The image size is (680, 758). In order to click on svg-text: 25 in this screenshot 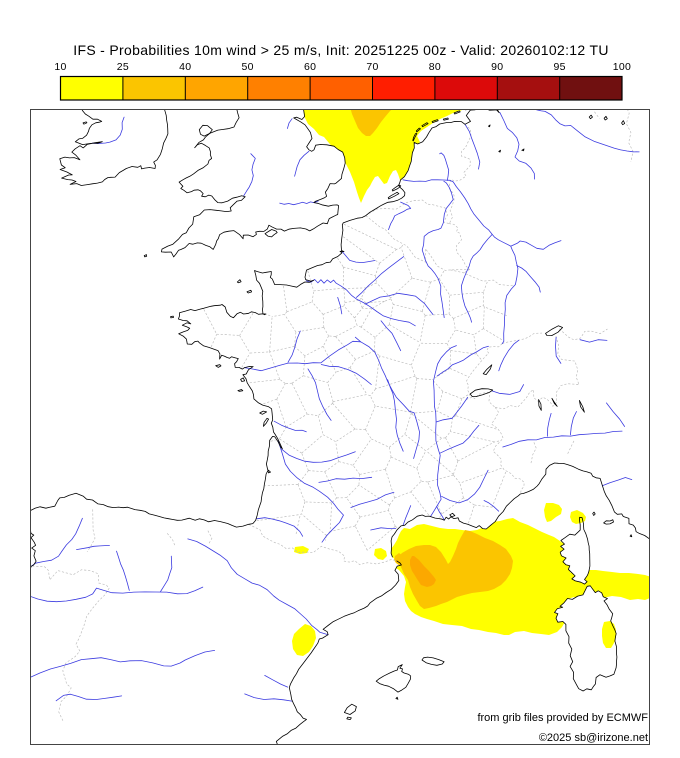, I will do `click(123, 67)`.